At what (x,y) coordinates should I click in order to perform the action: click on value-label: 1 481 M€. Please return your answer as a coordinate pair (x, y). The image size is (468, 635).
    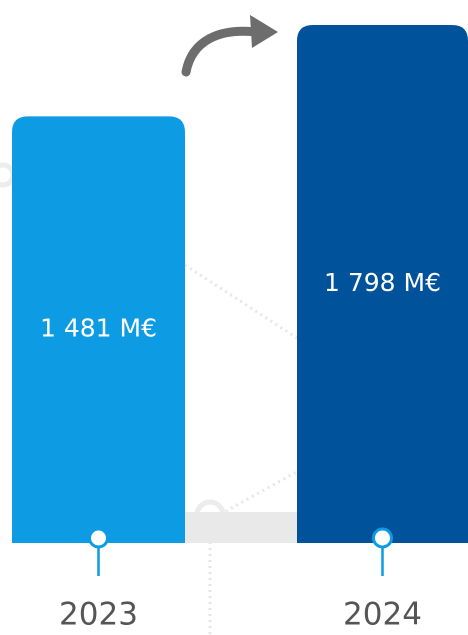
    Looking at the image, I should click on (98, 328).